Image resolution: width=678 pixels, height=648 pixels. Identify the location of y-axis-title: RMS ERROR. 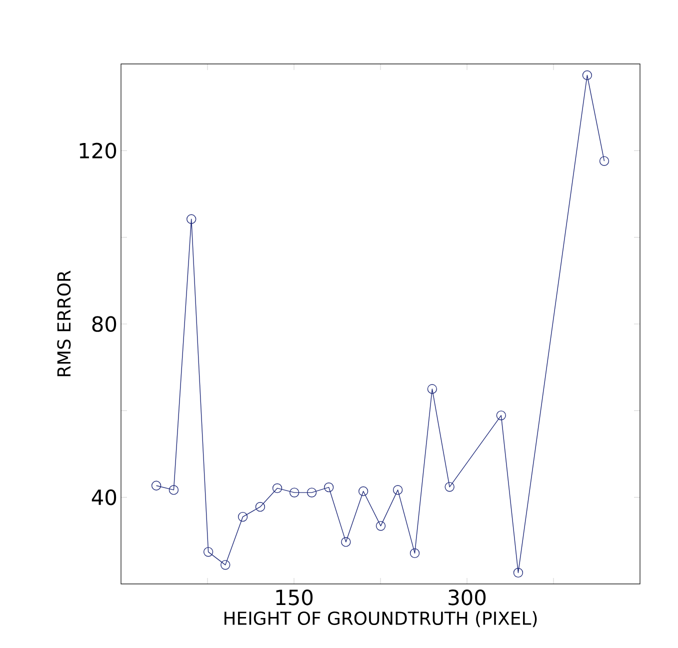
(64, 323).